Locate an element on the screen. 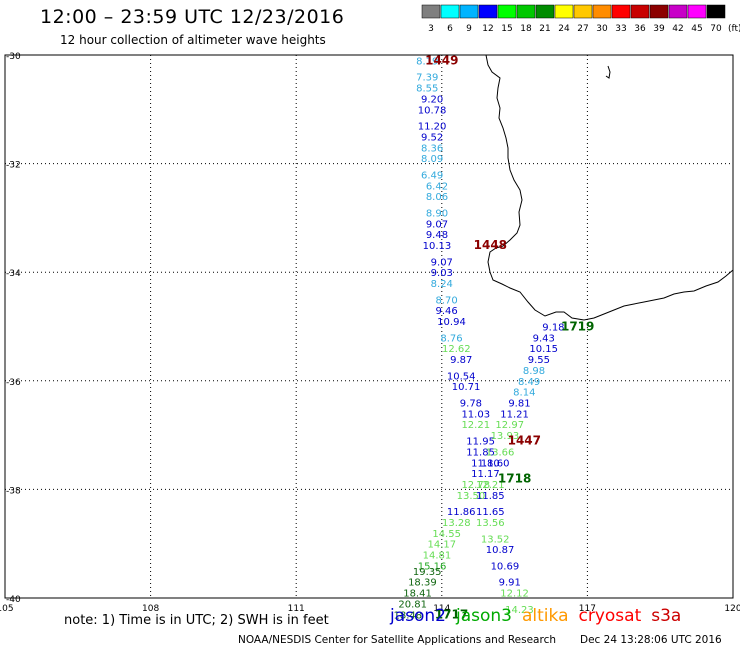  legend-label: 36 is located at coordinates (640, 29).